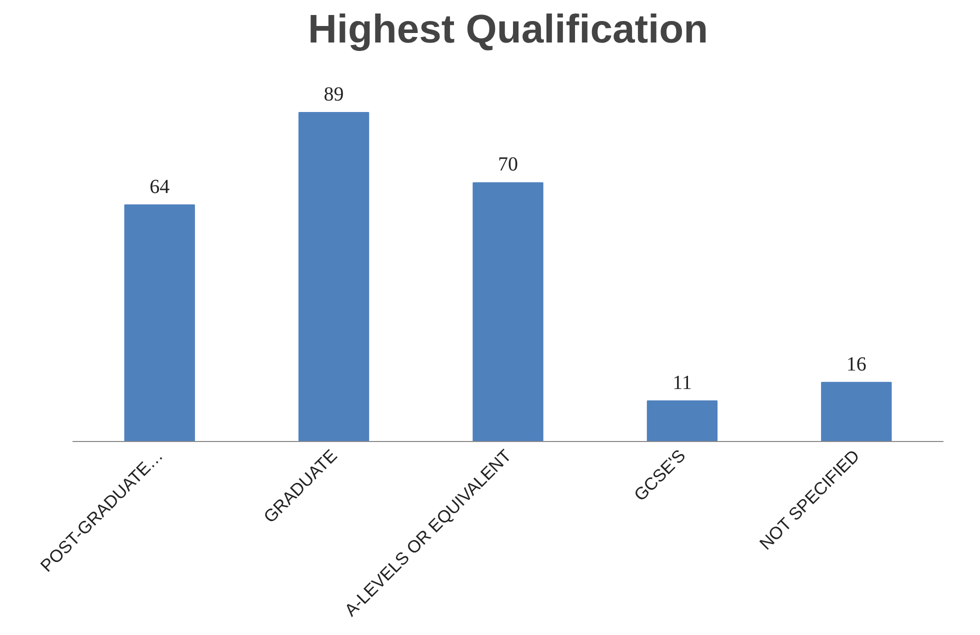  What do you see at coordinates (508, 30) in the screenshot?
I see `chart-title: Highest Qualification` at bounding box center [508, 30].